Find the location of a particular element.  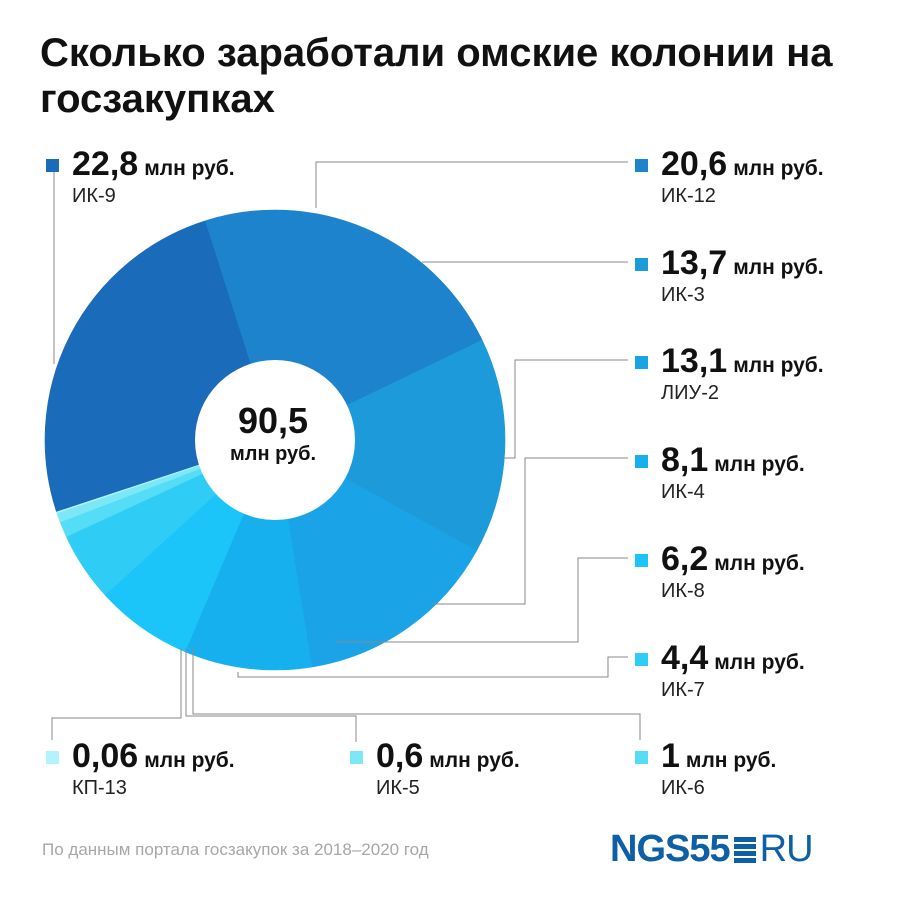

legend-value: 6,2 is located at coordinates (685, 559).